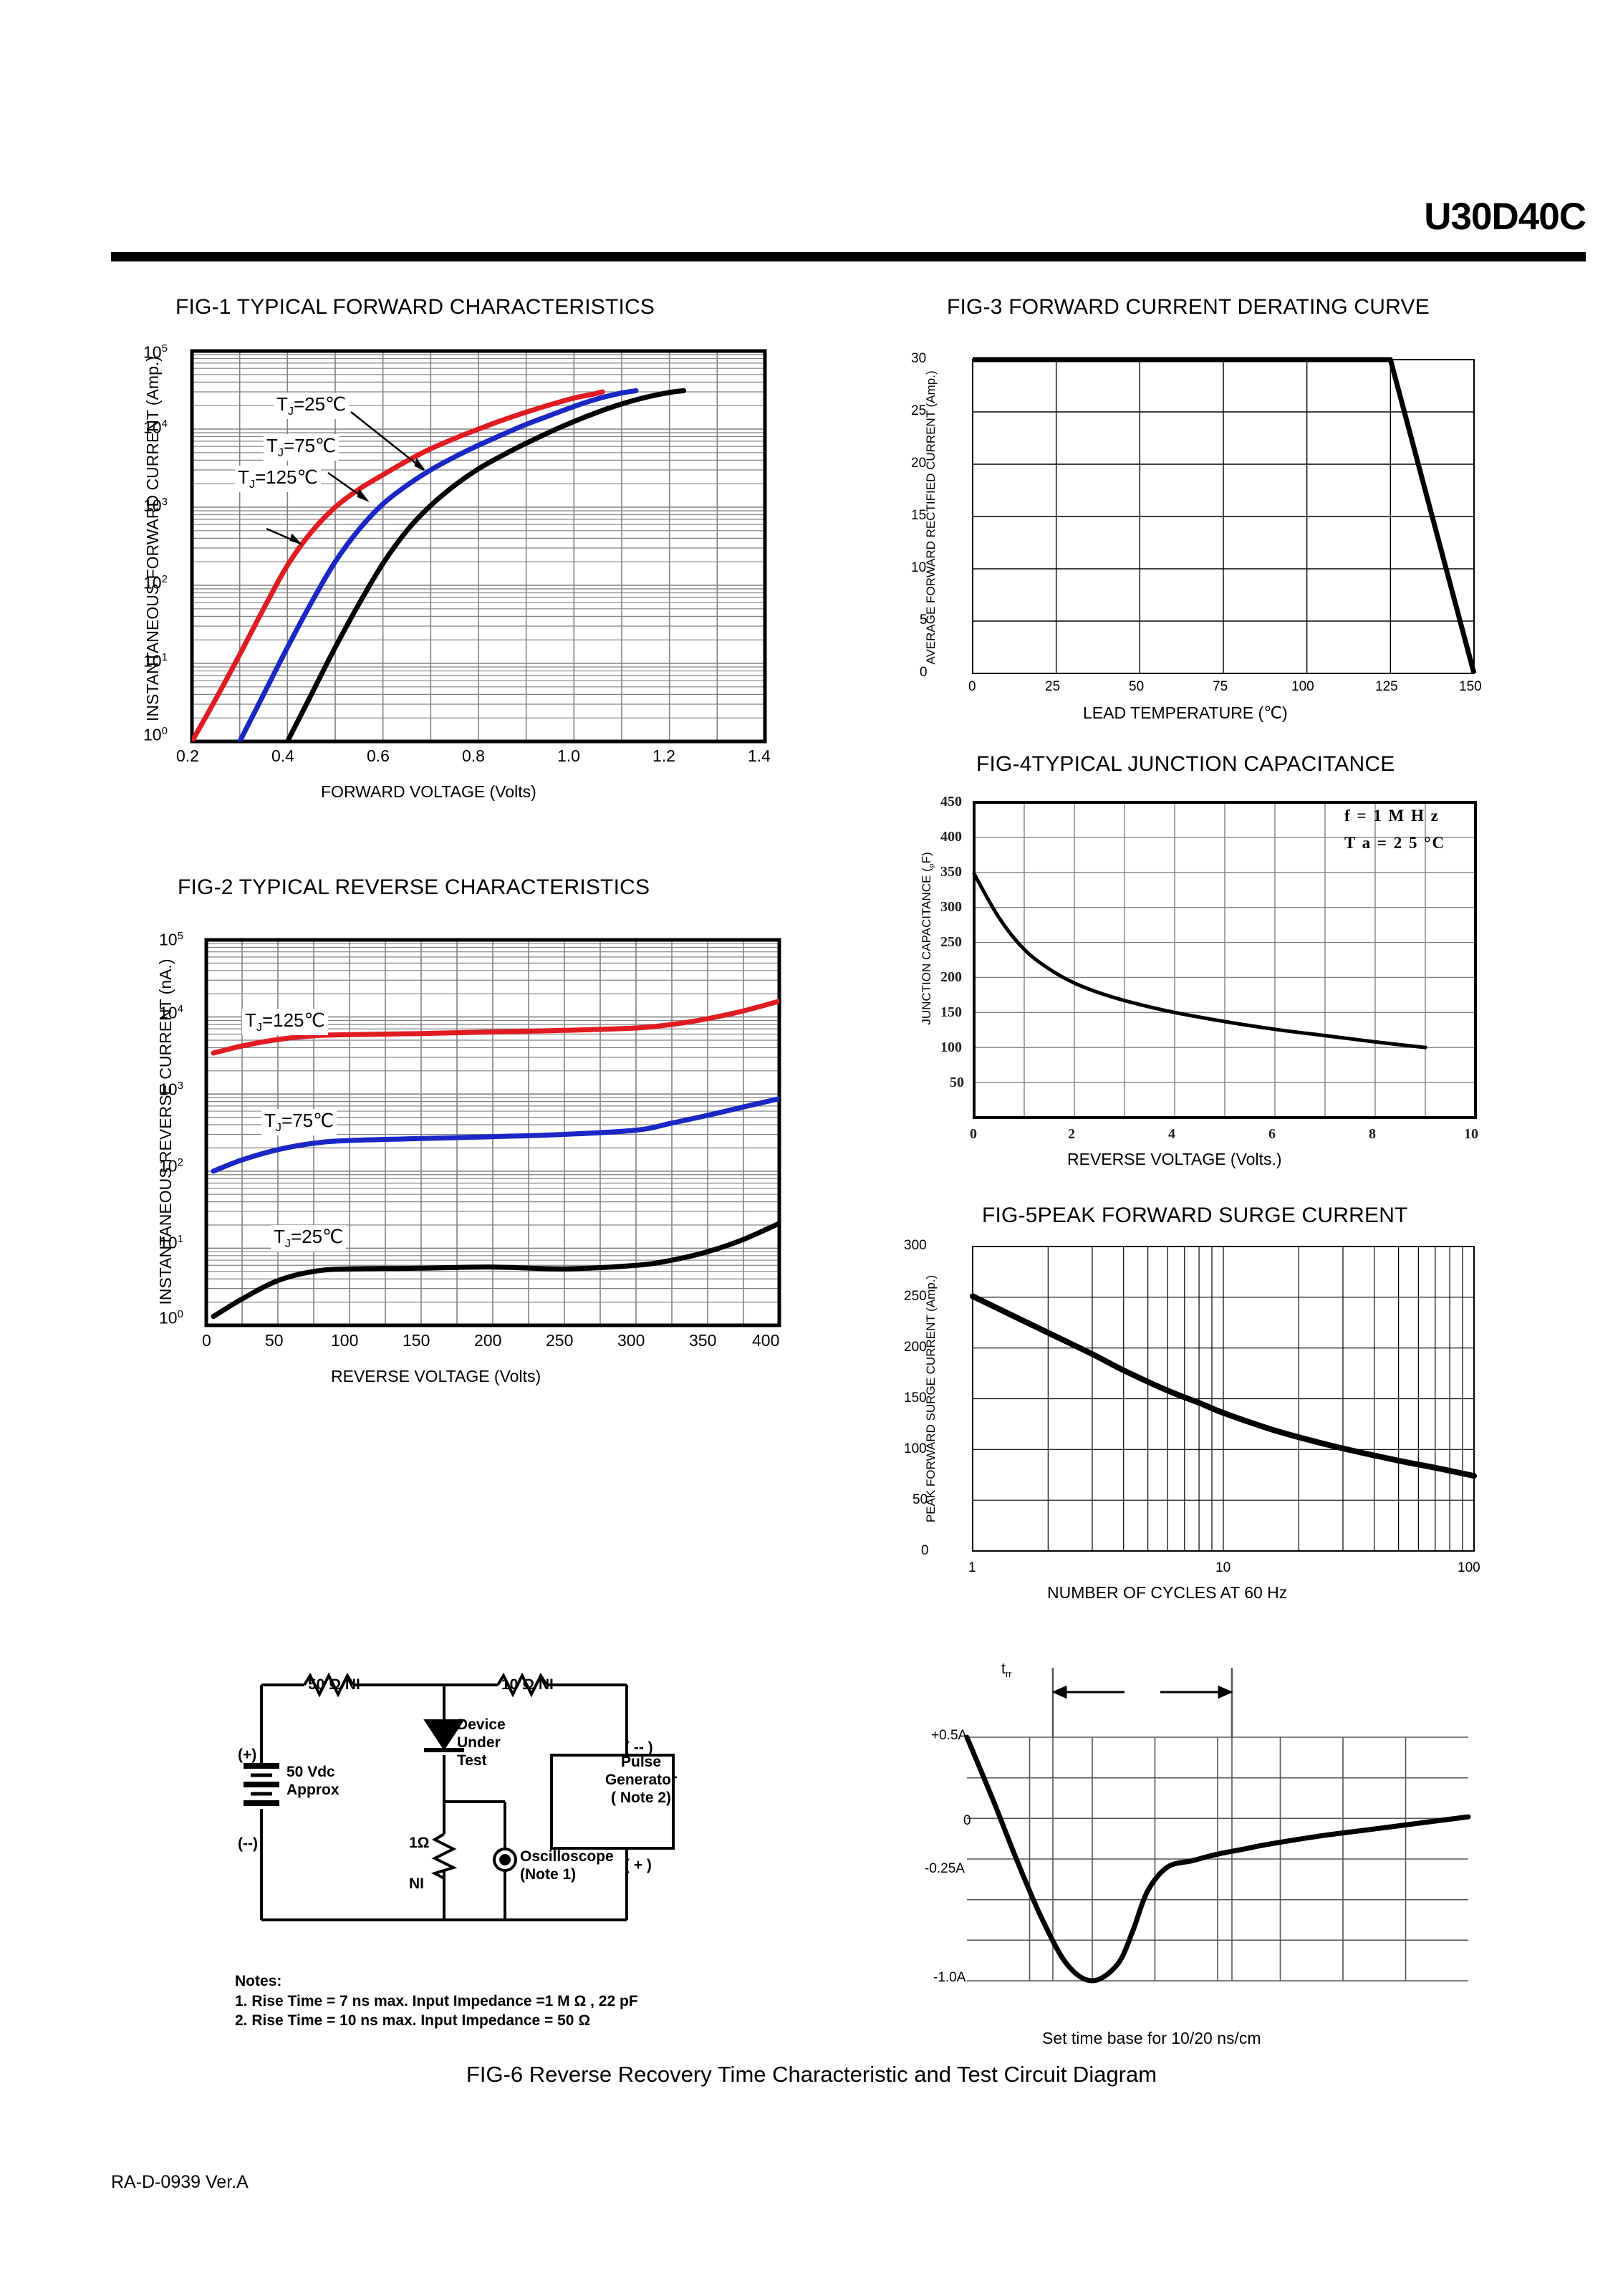 The height and width of the screenshot is (2296, 1623). I want to click on fig5-ytick-4: 100, so click(915, 1448).